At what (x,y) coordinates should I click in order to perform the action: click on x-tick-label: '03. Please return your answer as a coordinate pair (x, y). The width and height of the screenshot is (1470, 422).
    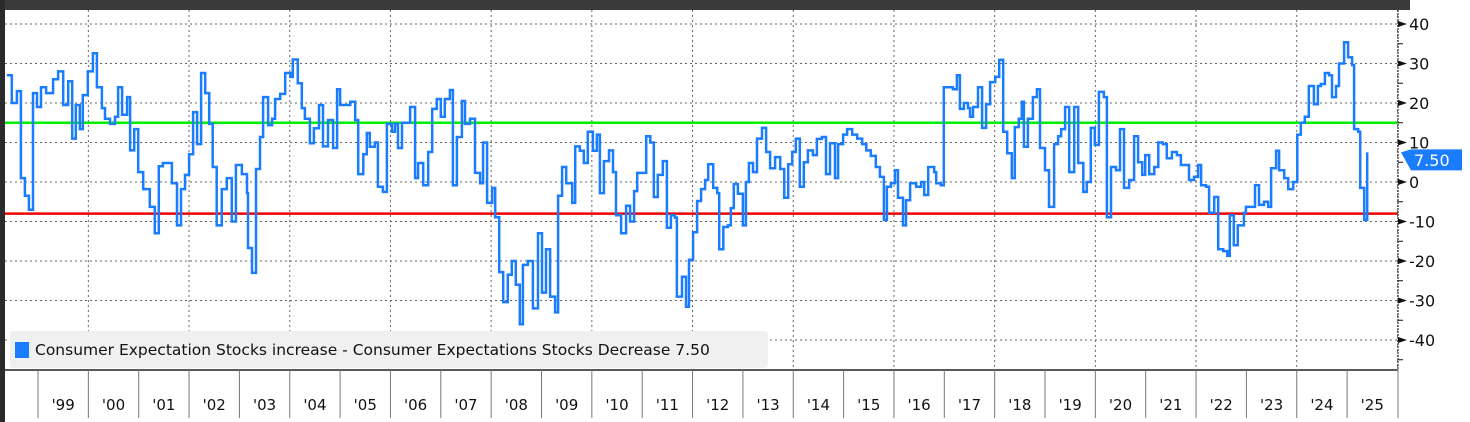
    Looking at the image, I should click on (264, 405).